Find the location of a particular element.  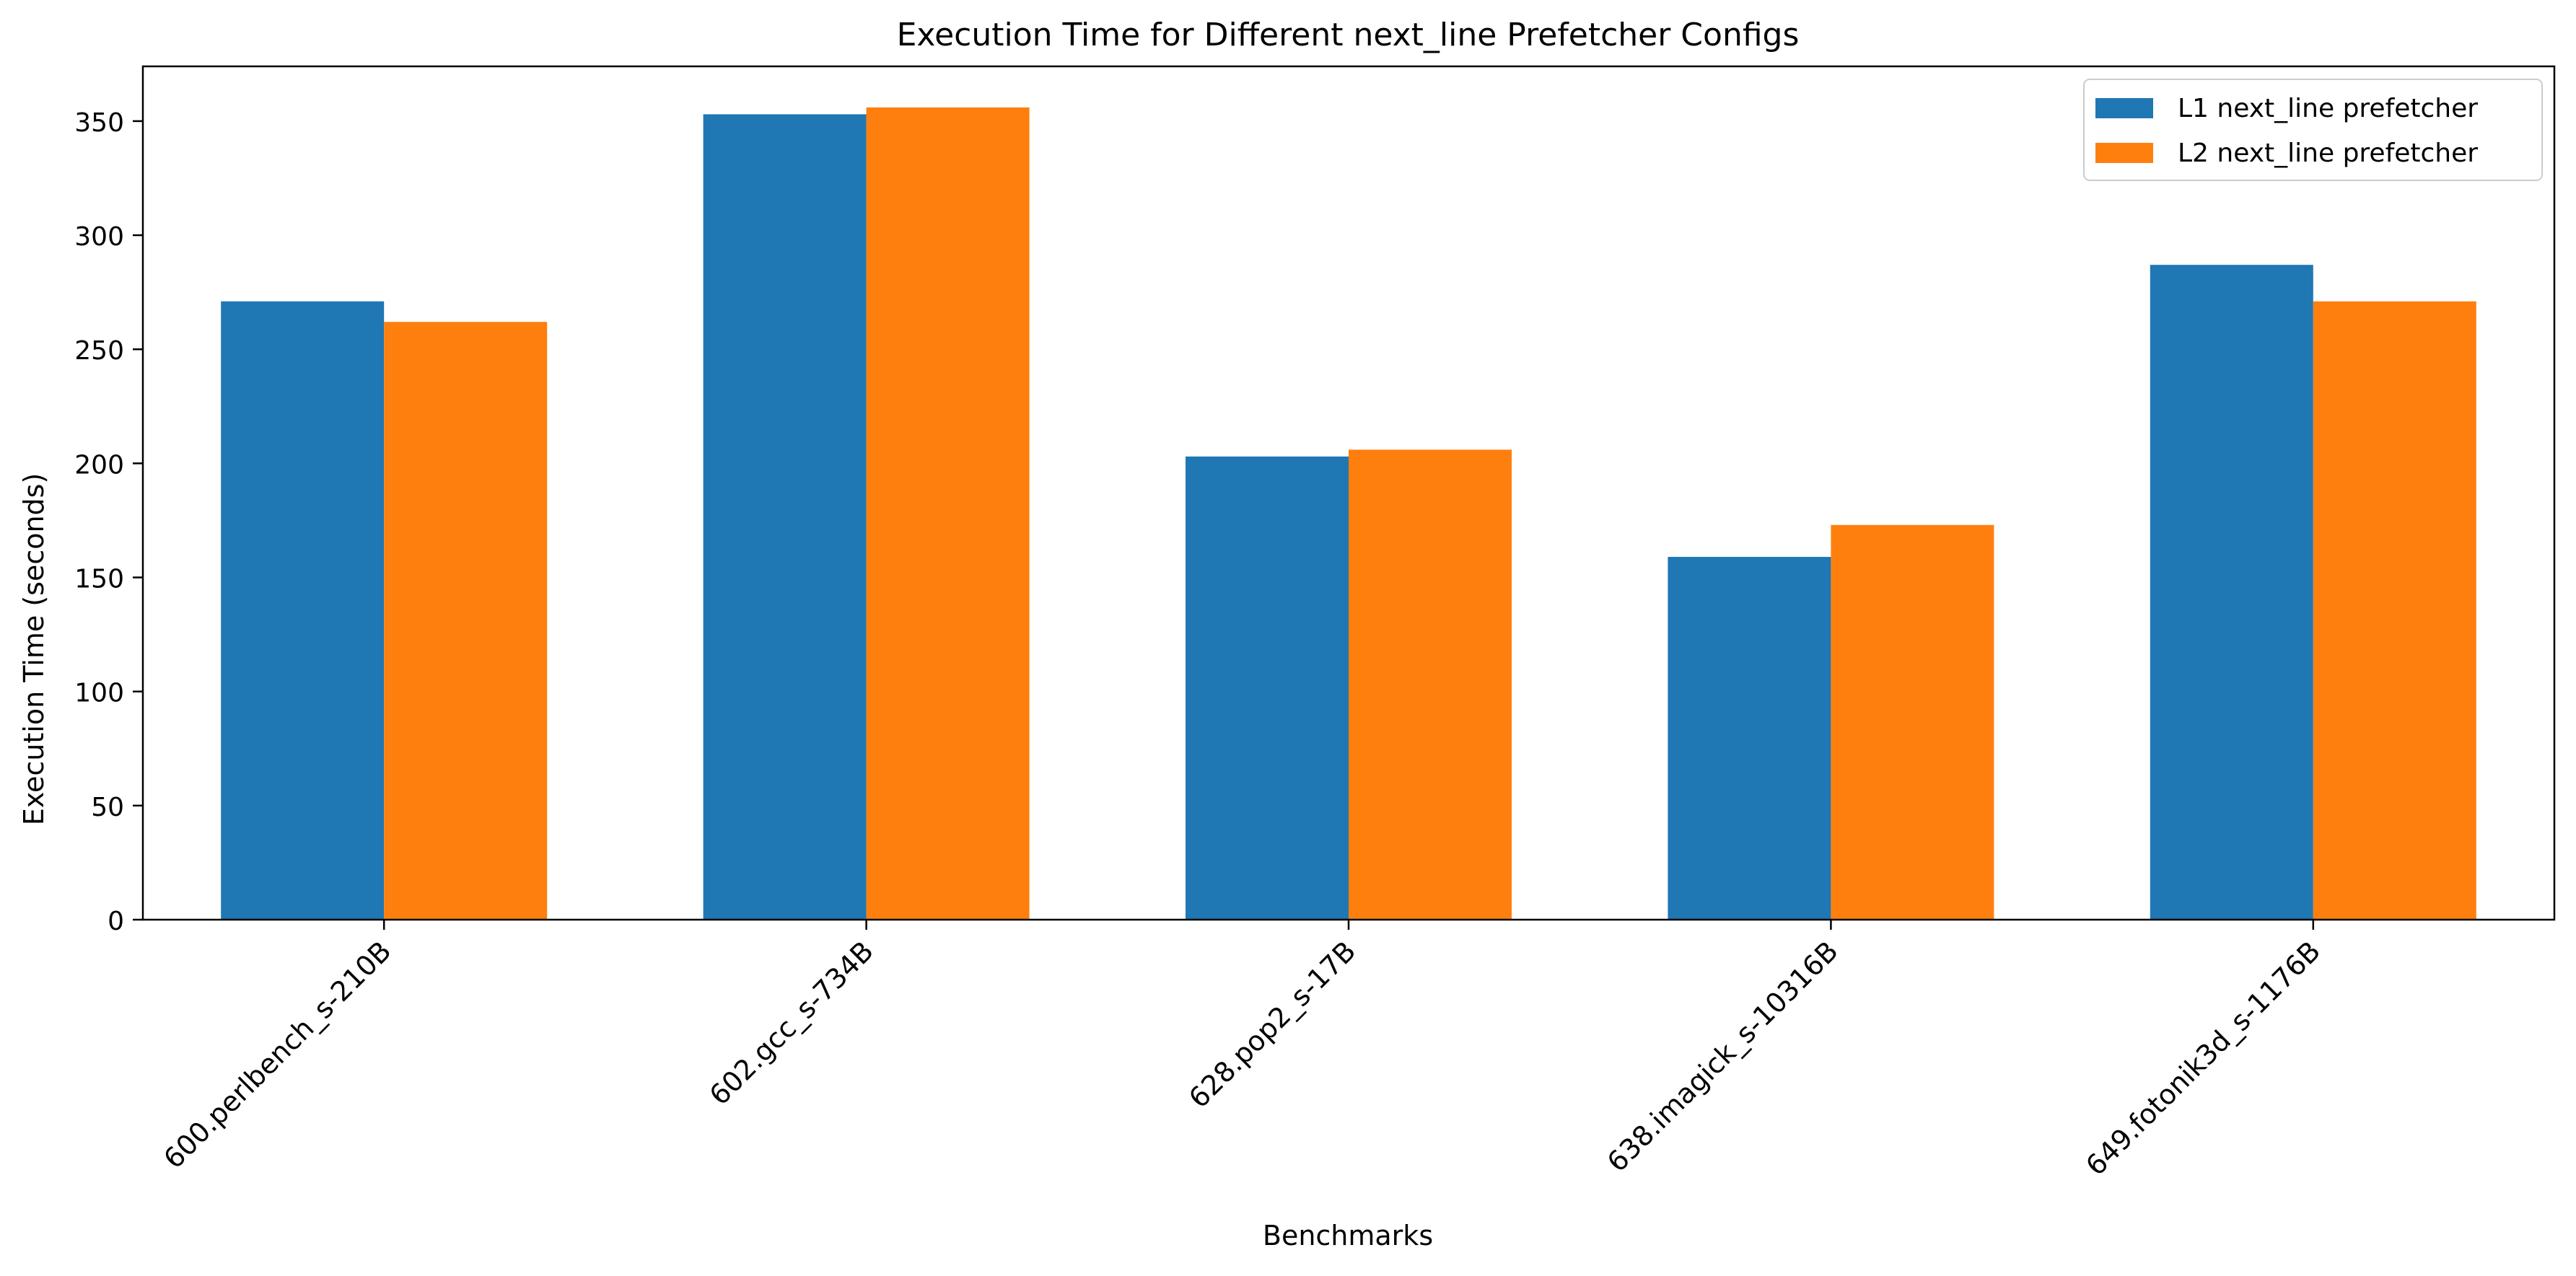

y-tick-label-3: 150 is located at coordinates (99, 580).